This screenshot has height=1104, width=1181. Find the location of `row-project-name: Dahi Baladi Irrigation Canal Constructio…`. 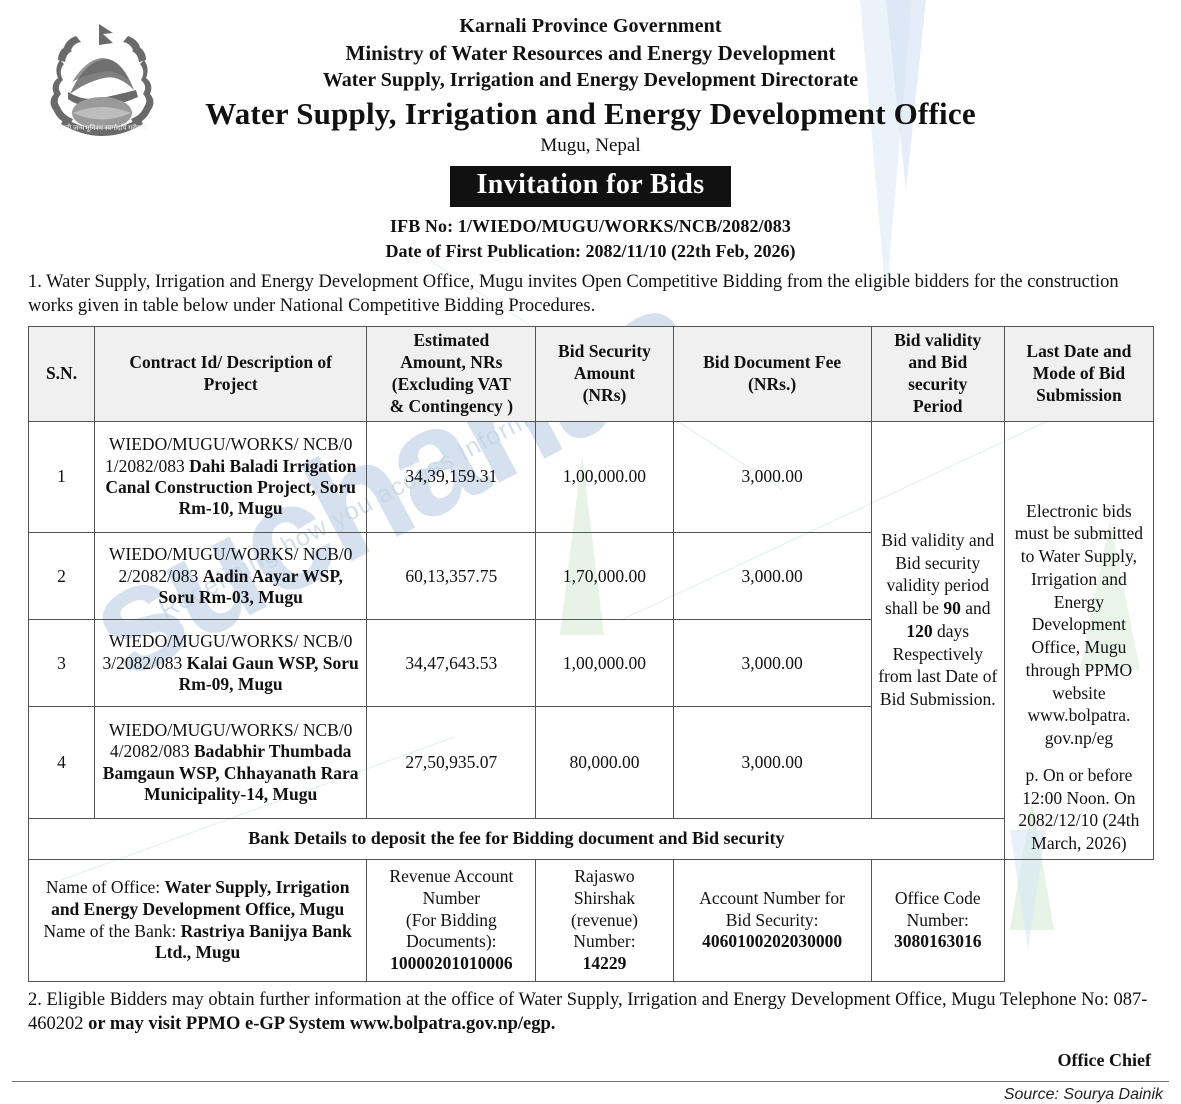

row-project-name: Dahi Baladi Irrigation Canal Constructio… is located at coordinates (231, 487).